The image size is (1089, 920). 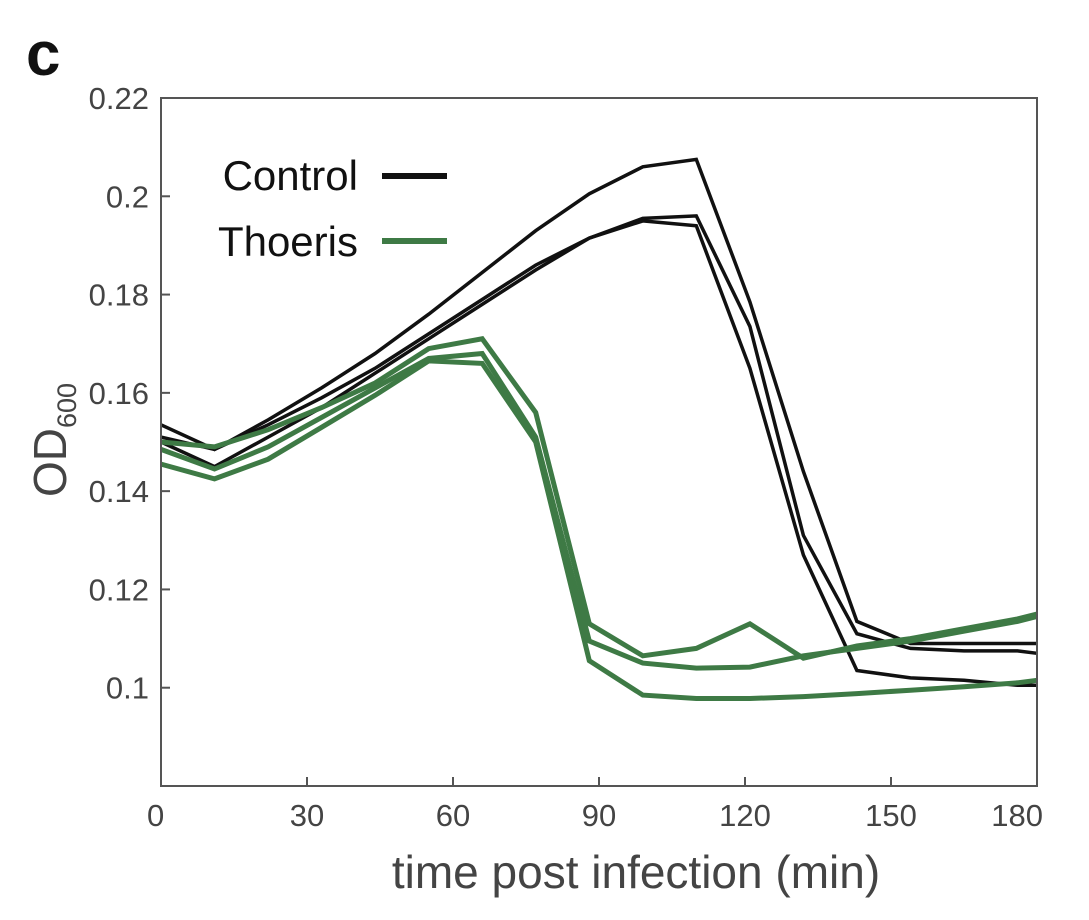 What do you see at coordinates (119, 393) in the screenshot?
I see `y-tick-label: 0.16` at bounding box center [119, 393].